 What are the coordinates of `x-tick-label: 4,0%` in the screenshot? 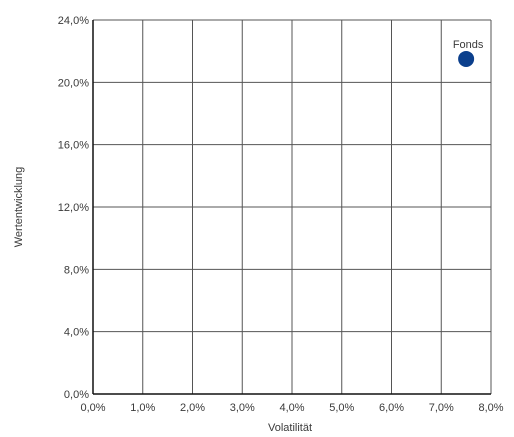 It's located at (291, 408).